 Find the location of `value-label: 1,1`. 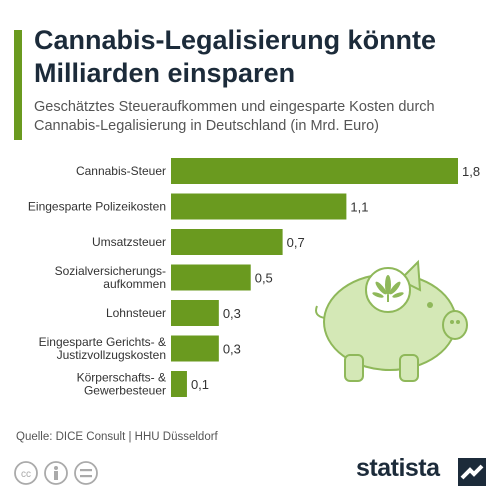

value-label: 1,1 is located at coordinates (359, 207).